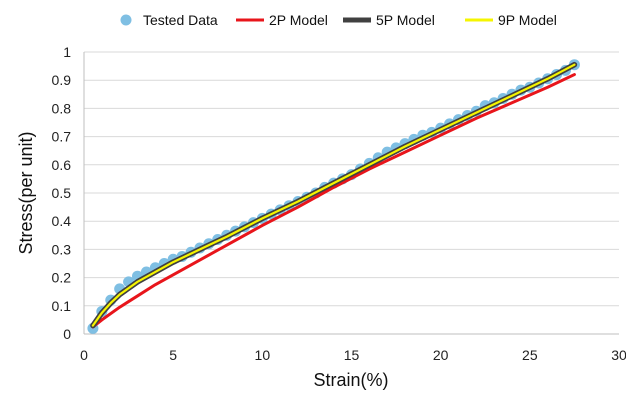  Describe the element at coordinates (84, 355) in the screenshot. I see `x-tick-label: 0` at that location.